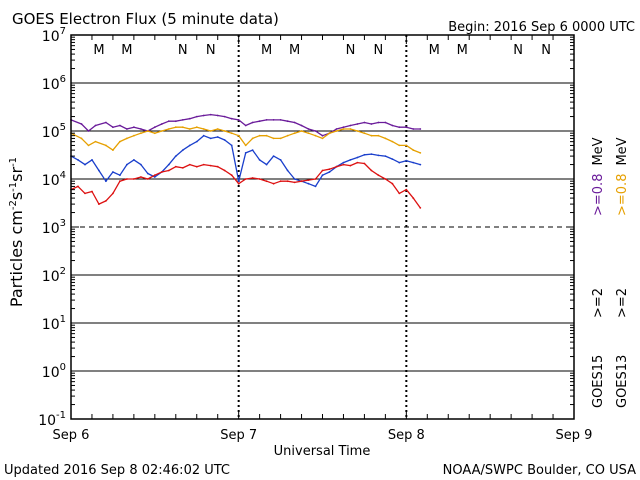 Image resolution: width=640 pixels, height=480 pixels. Describe the element at coordinates (539, 470) in the screenshot. I see `credit-label: NOAA/SWPC Boulder, CO USA` at that location.